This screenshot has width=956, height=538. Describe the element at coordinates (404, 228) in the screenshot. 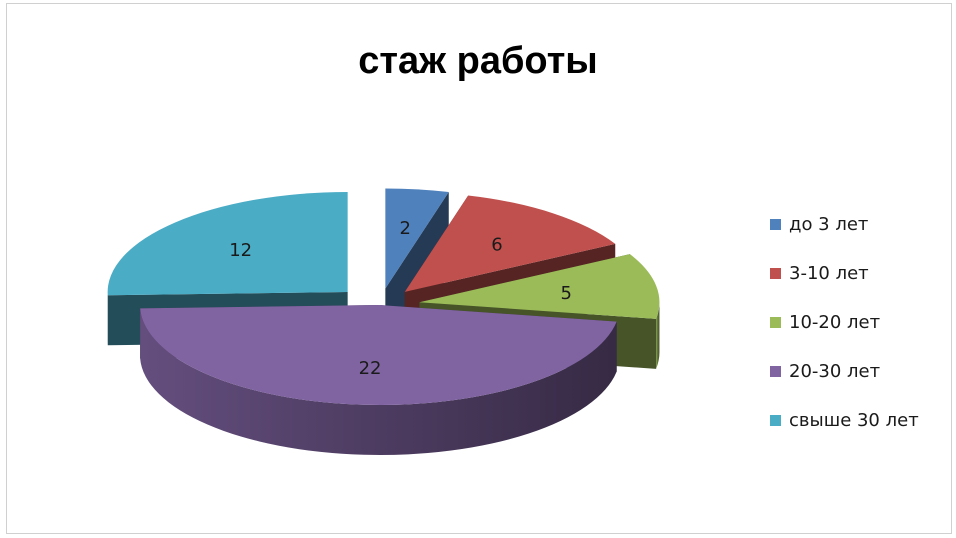

I see `data-label-do-3: 2` at that location.